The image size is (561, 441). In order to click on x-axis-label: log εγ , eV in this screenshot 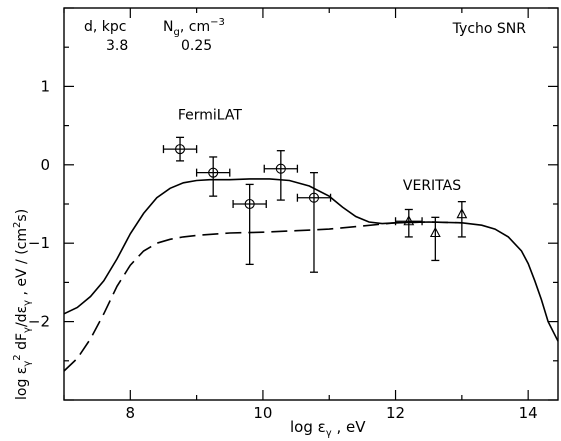, I will do `click(328, 428)`.